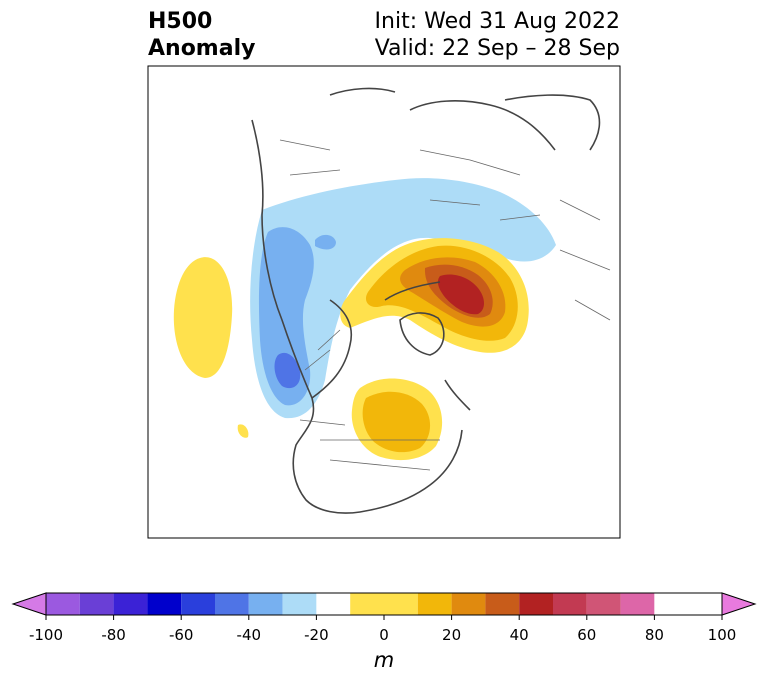 This screenshot has height=684, width=768. Describe the element at coordinates (460, 294) in the screenshot. I see `positive-anomaly-eurasia-red` at that location.